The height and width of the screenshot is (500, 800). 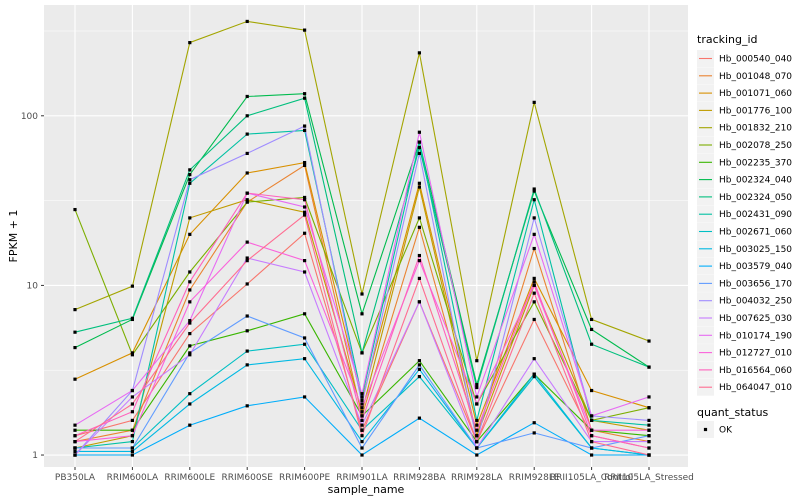 What do you see at coordinates (29, 117) in the screenshot?
I see `y-tick-label: 100` at bounding box center [29, 117].